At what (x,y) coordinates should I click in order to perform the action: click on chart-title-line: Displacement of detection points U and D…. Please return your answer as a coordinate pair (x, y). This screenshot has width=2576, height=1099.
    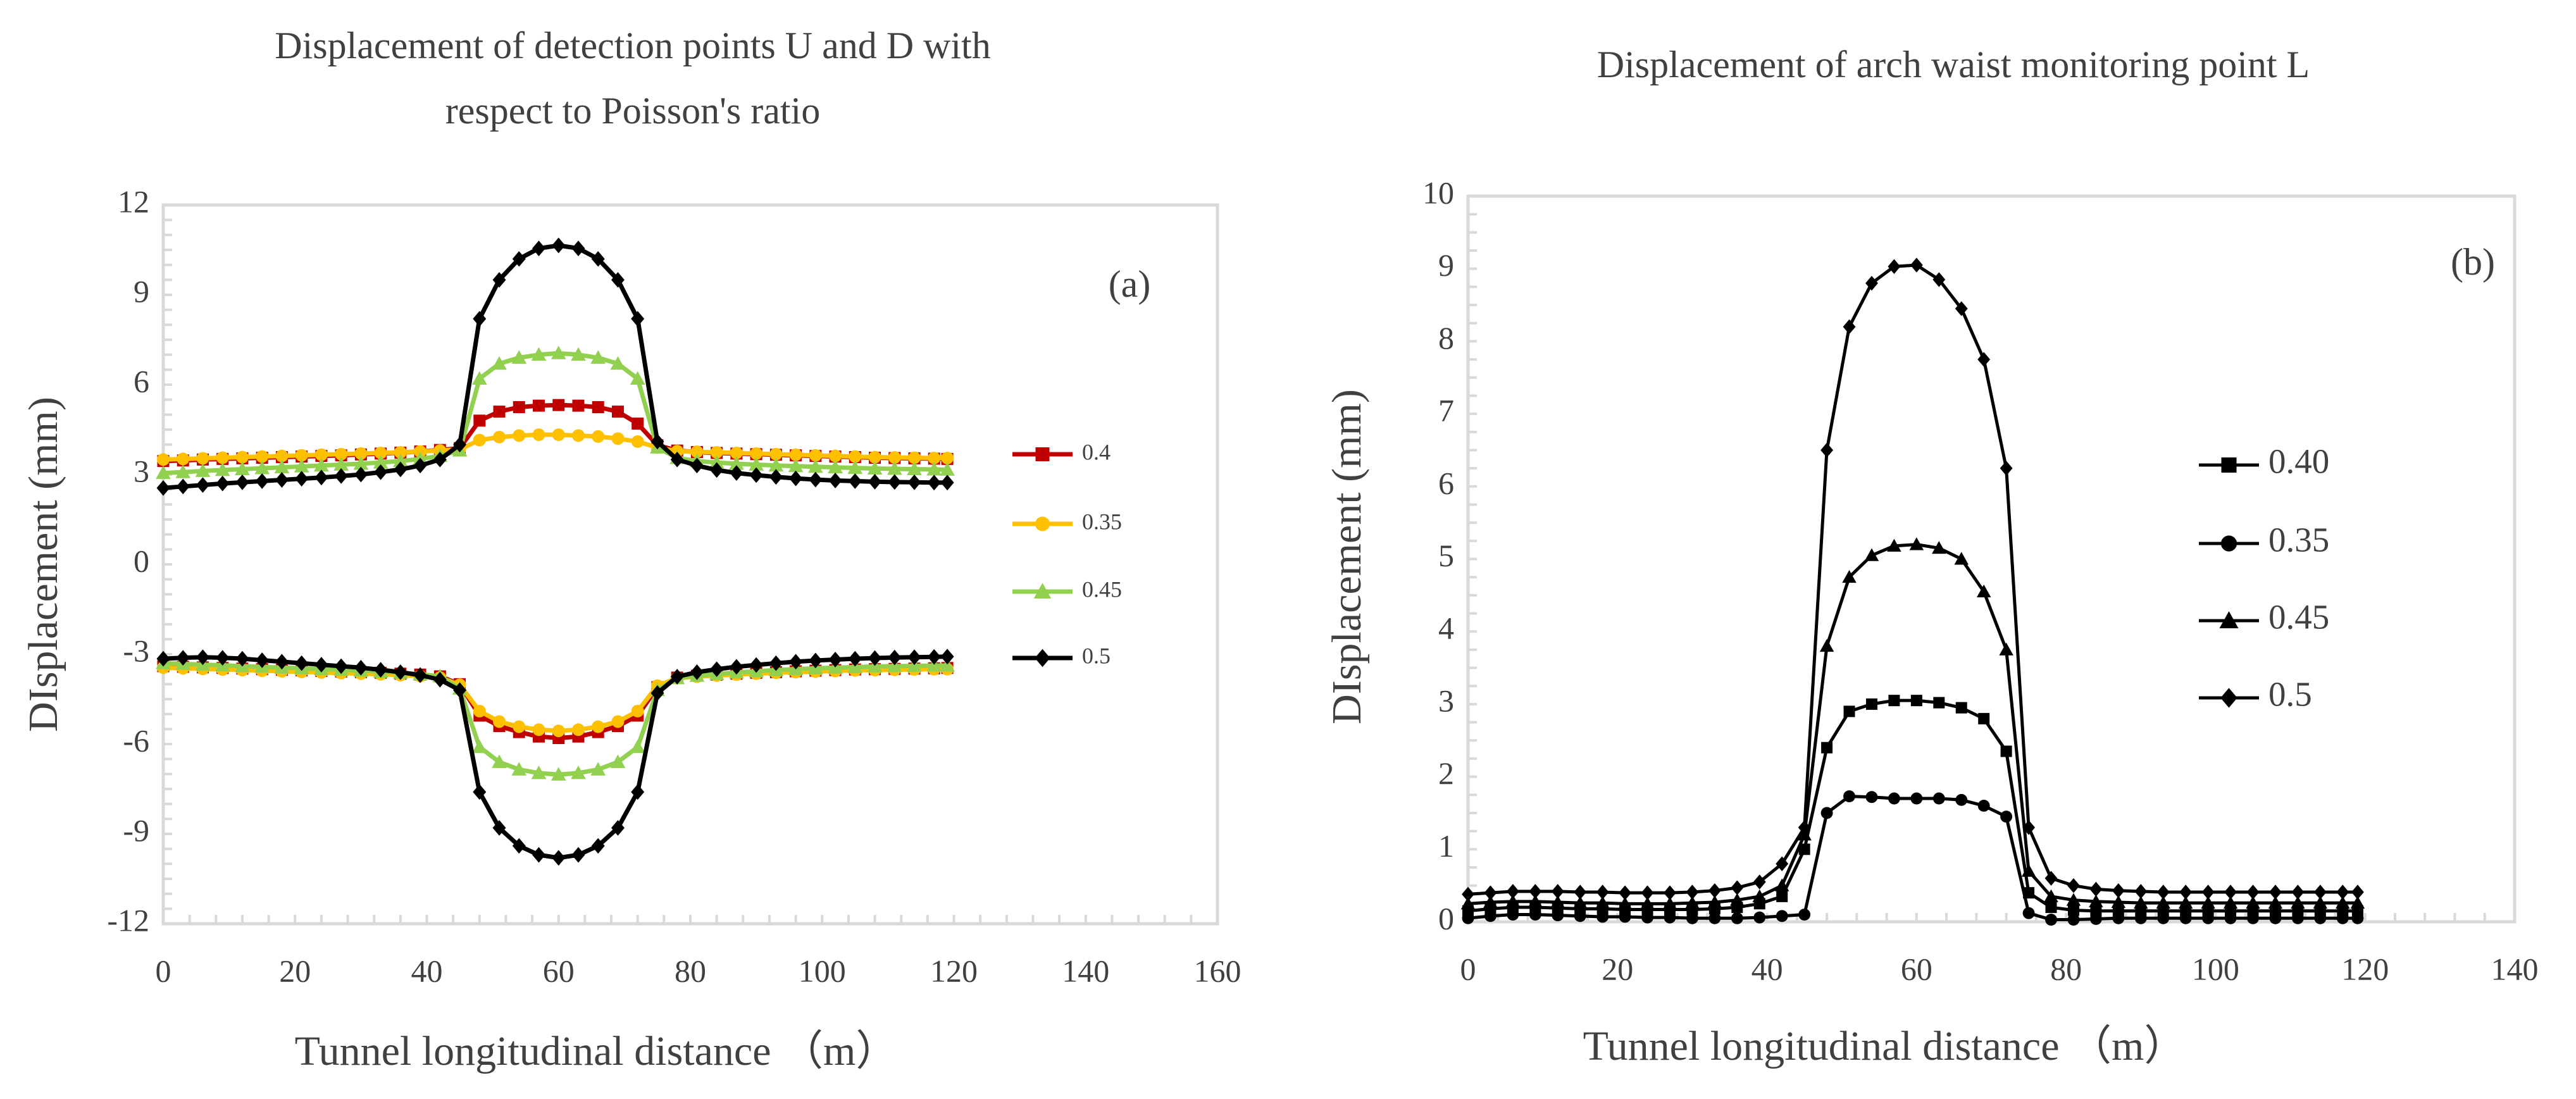
    Looking at the image, I should click on (632, 45).